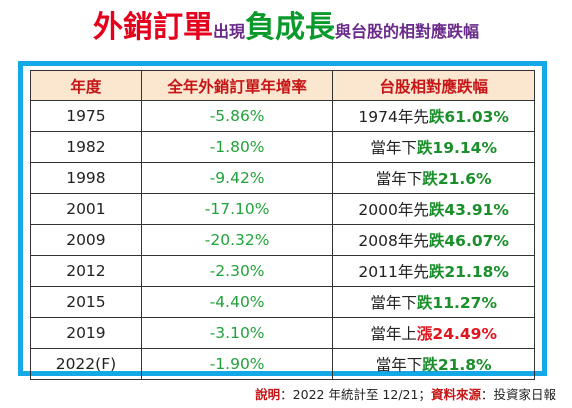 This screenshot has width=572, height=408. Describe the element at coordinates (393, 272) in the screenshot. I see `change-prefix: 2011年先` at that location.